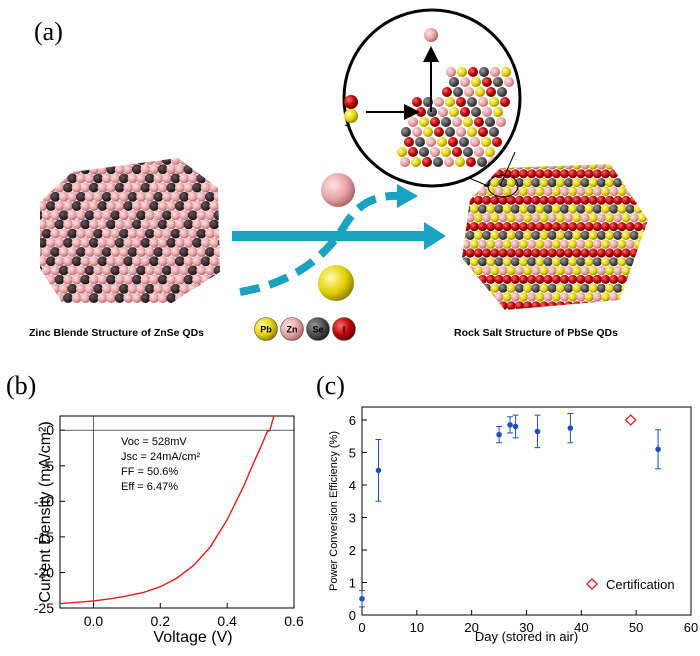 This screenshot has width=700, height=656. What do you see at coordinates (44, 572) in the screenshot?
I see `y-tick-label: -20` at bounding box center [44, 572].